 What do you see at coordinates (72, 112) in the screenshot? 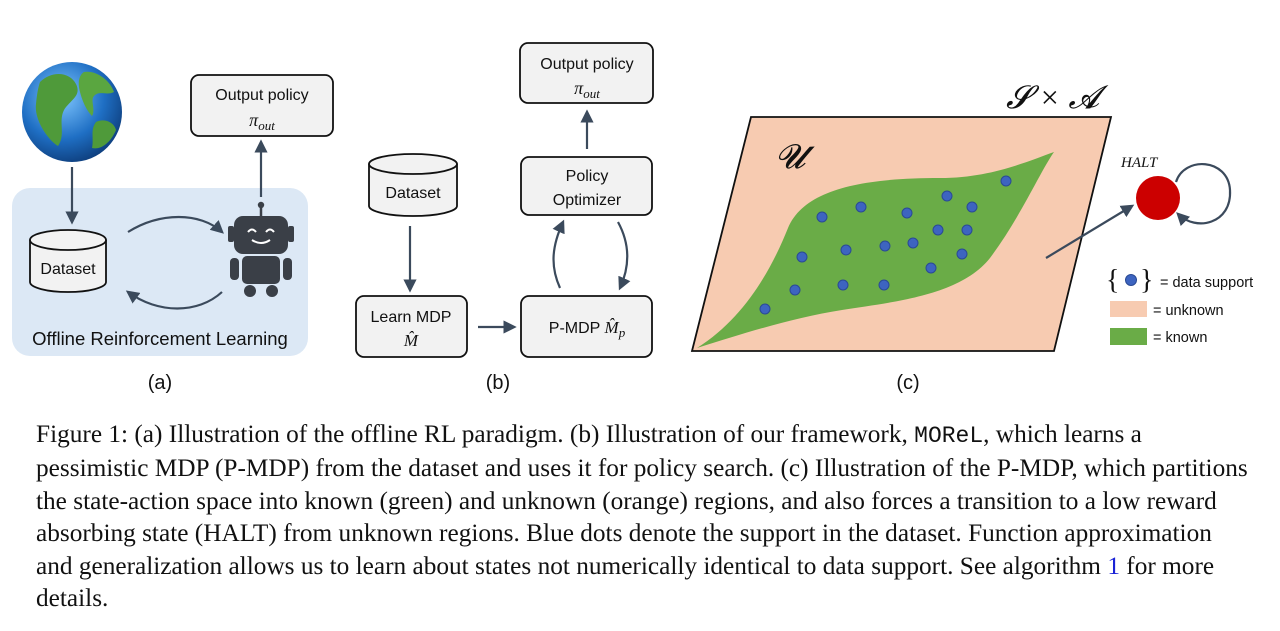
I see `globe-icon` at bounding box center [72, 112].